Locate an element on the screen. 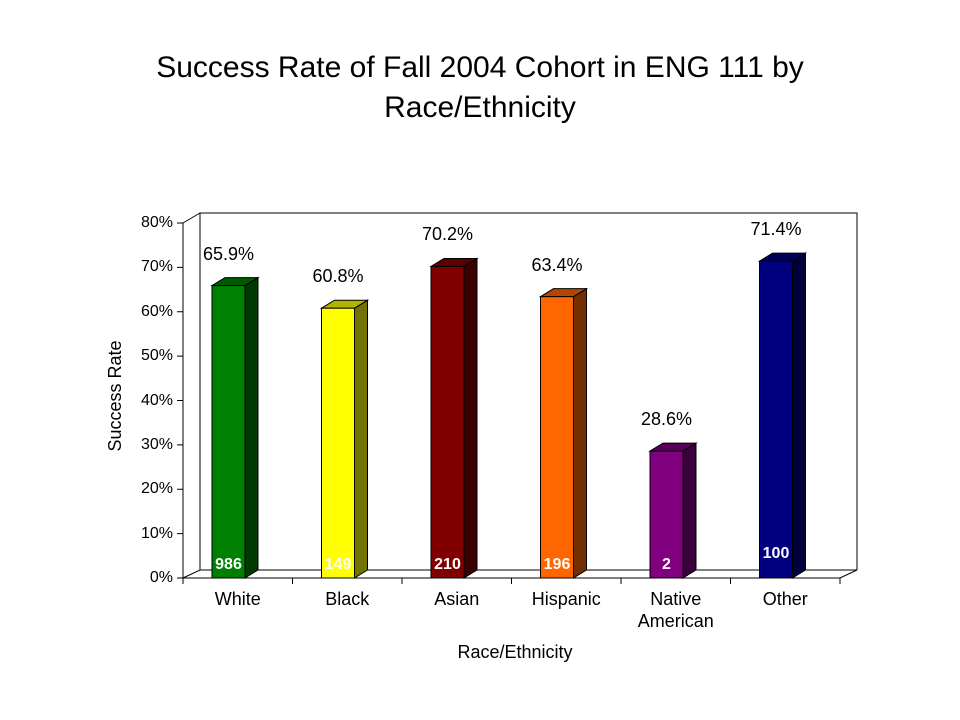 The height and width of the screenshot is (720, 960). y-tick-label: 80% is located at coordinates (156, 222).